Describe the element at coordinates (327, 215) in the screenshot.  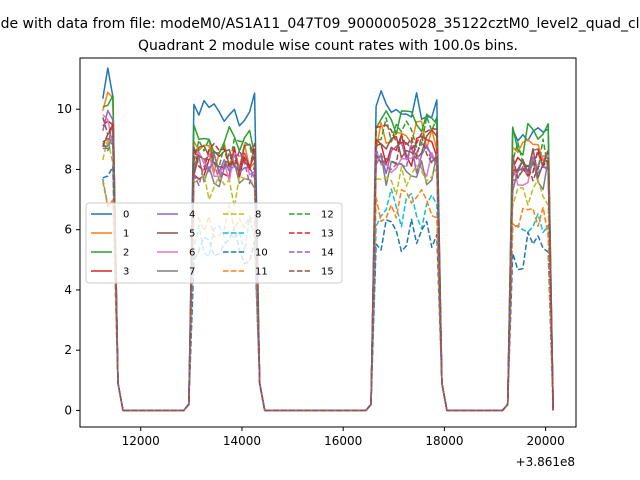
I see `legend-label-12: 12` at that location.